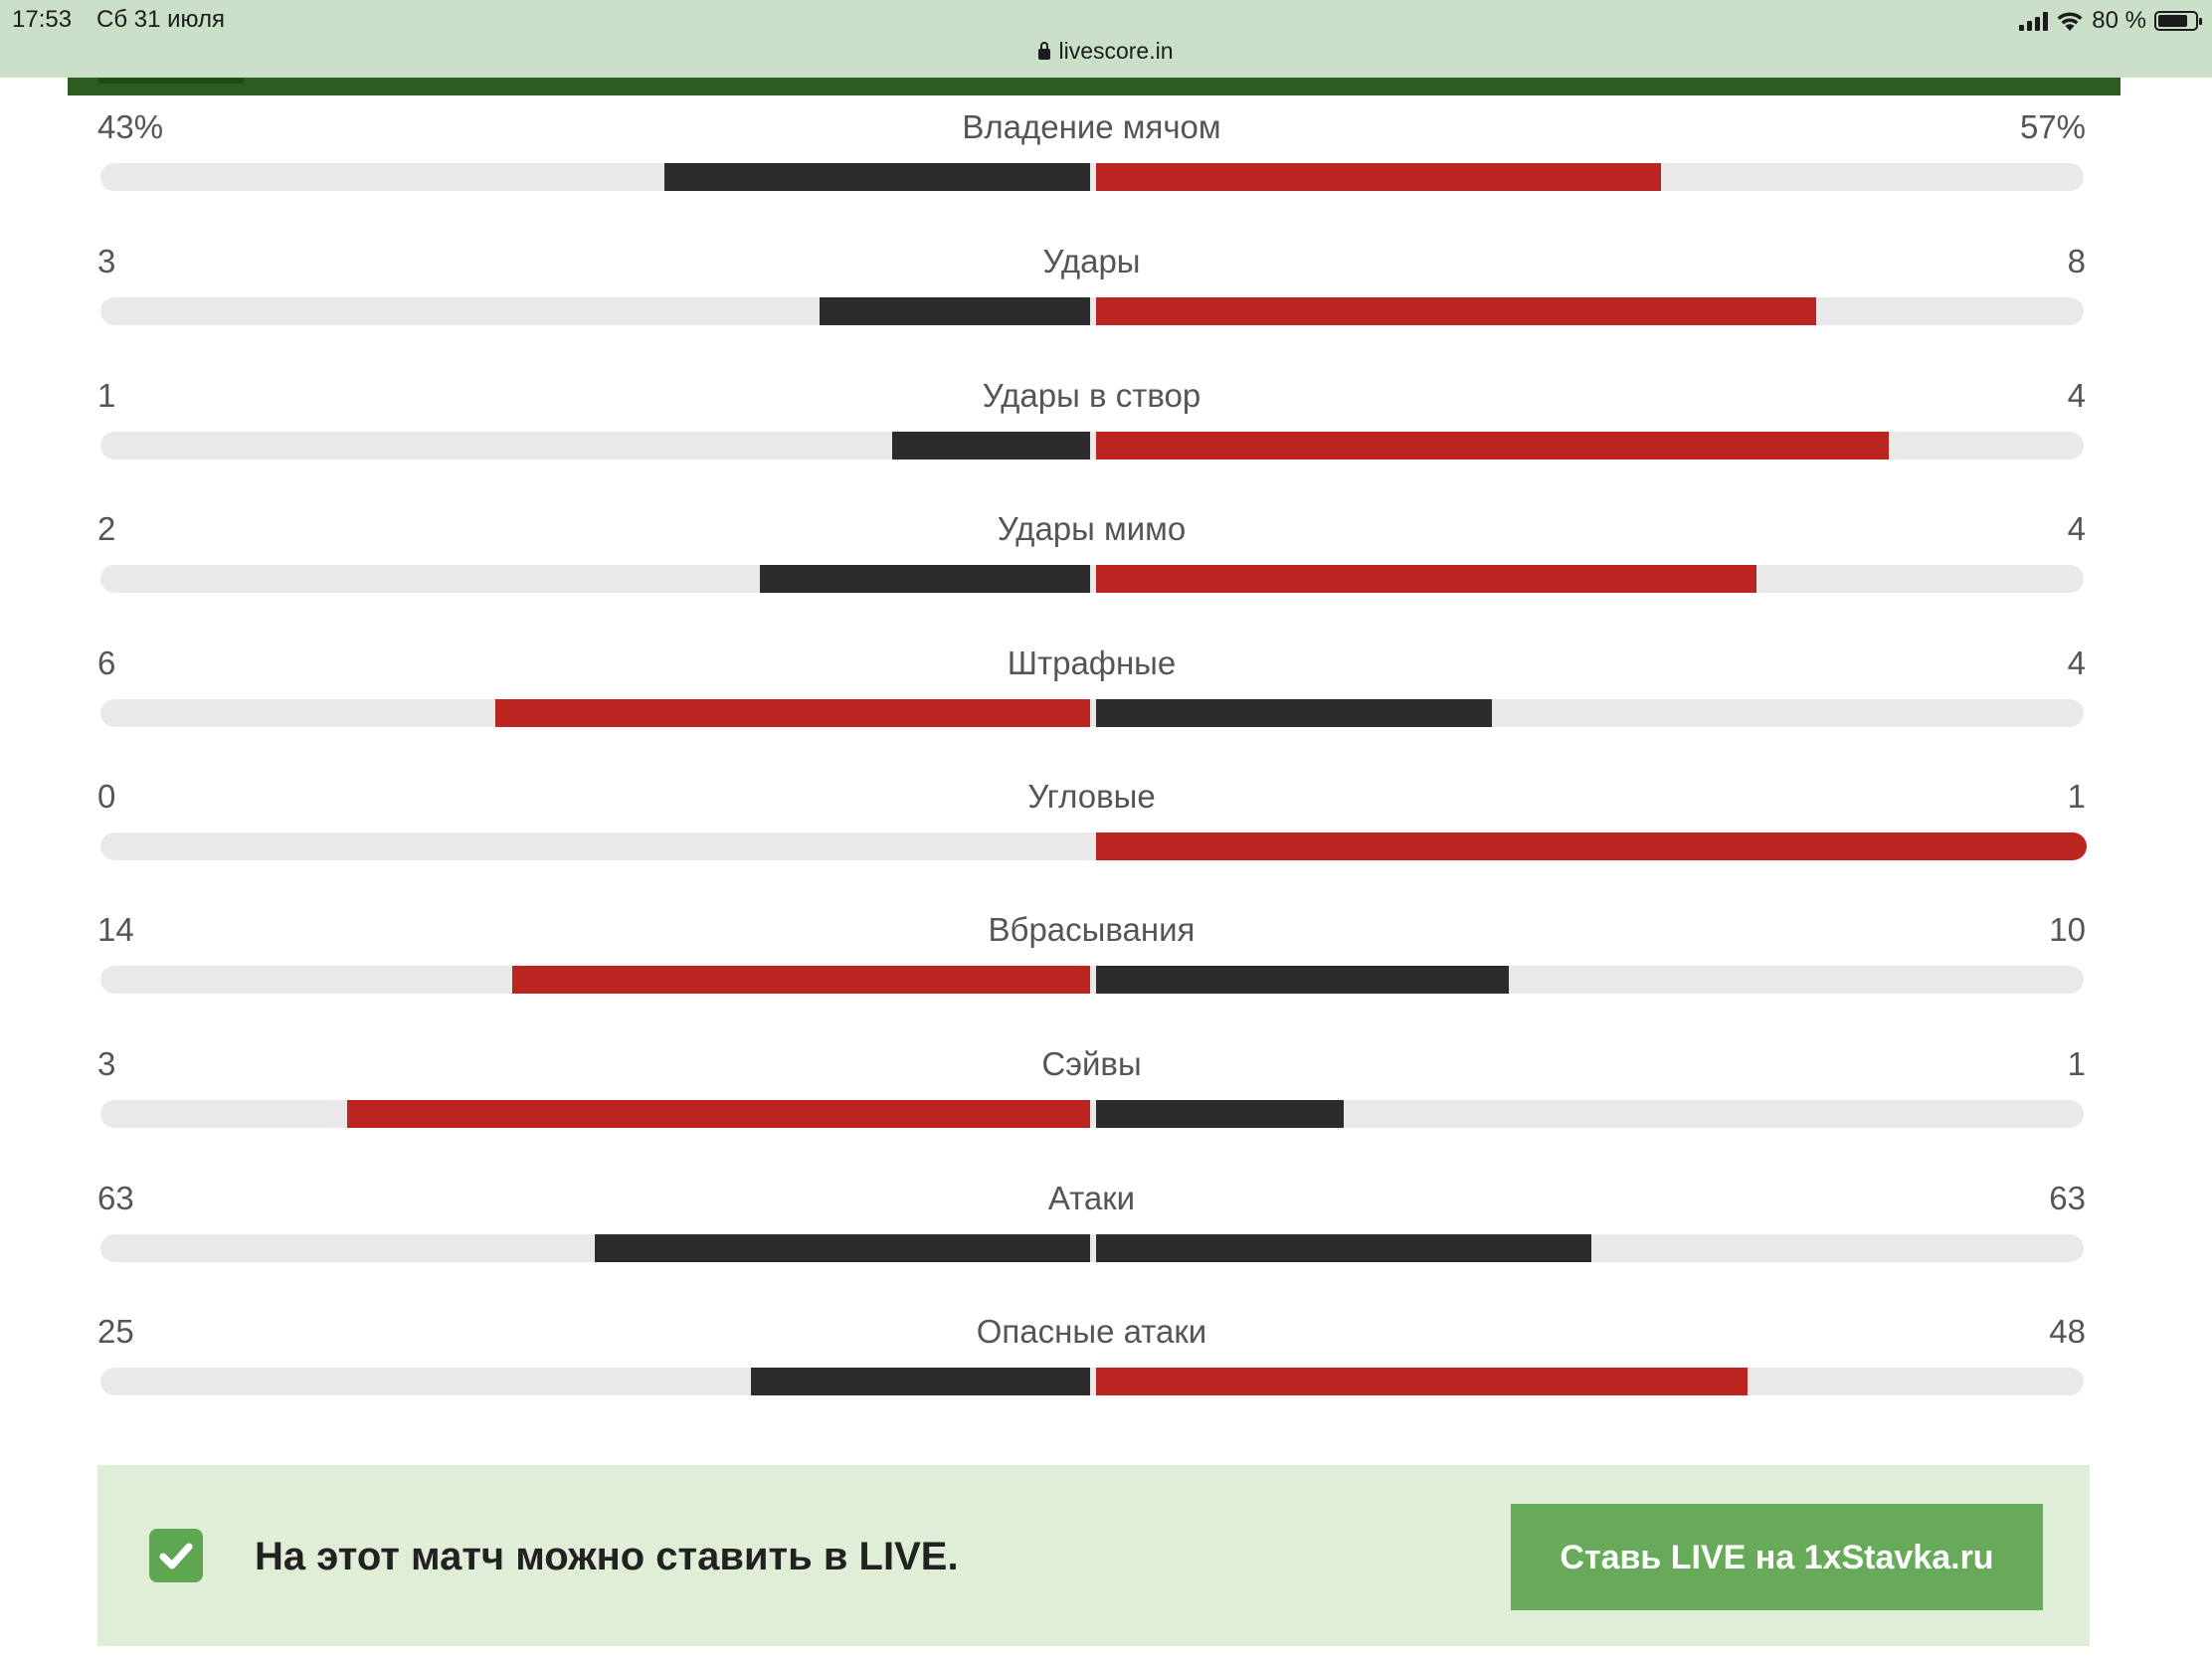 This screenshot has height=1659, width=2212. Describe the element at coordinates (176, 1555) in the screenshot. I see `checkbox-checked-icon` at that location.